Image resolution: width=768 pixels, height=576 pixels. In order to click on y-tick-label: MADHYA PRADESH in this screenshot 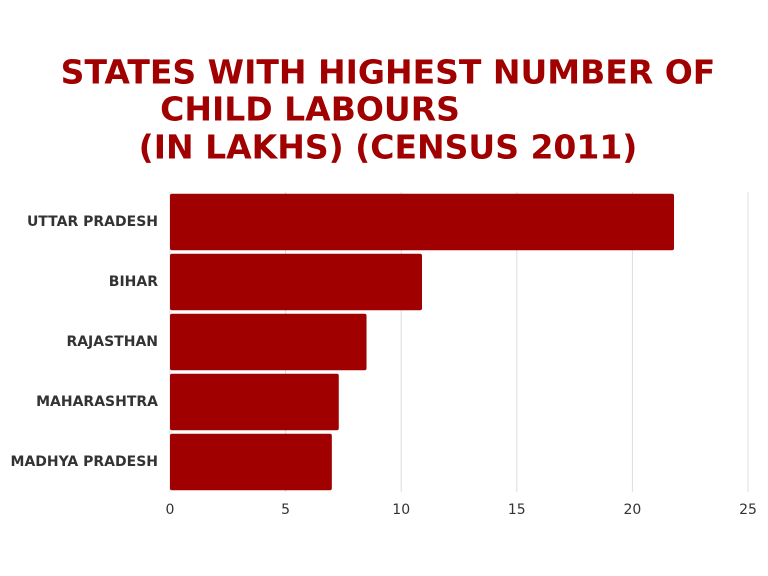, I will do `click(84, 462)`.